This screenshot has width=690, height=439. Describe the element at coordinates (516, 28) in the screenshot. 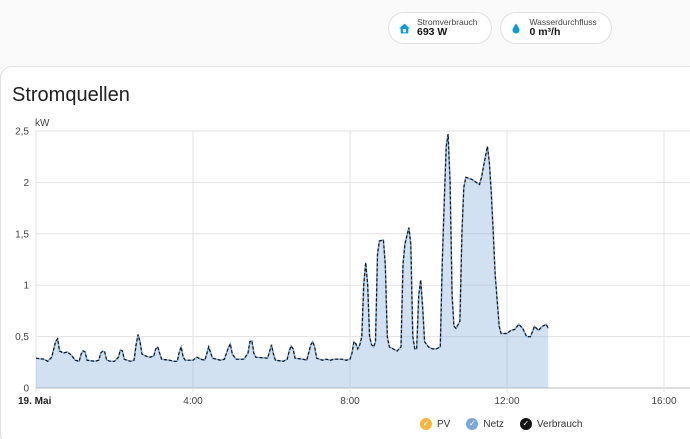

I see `water-drop-icon` at that location.